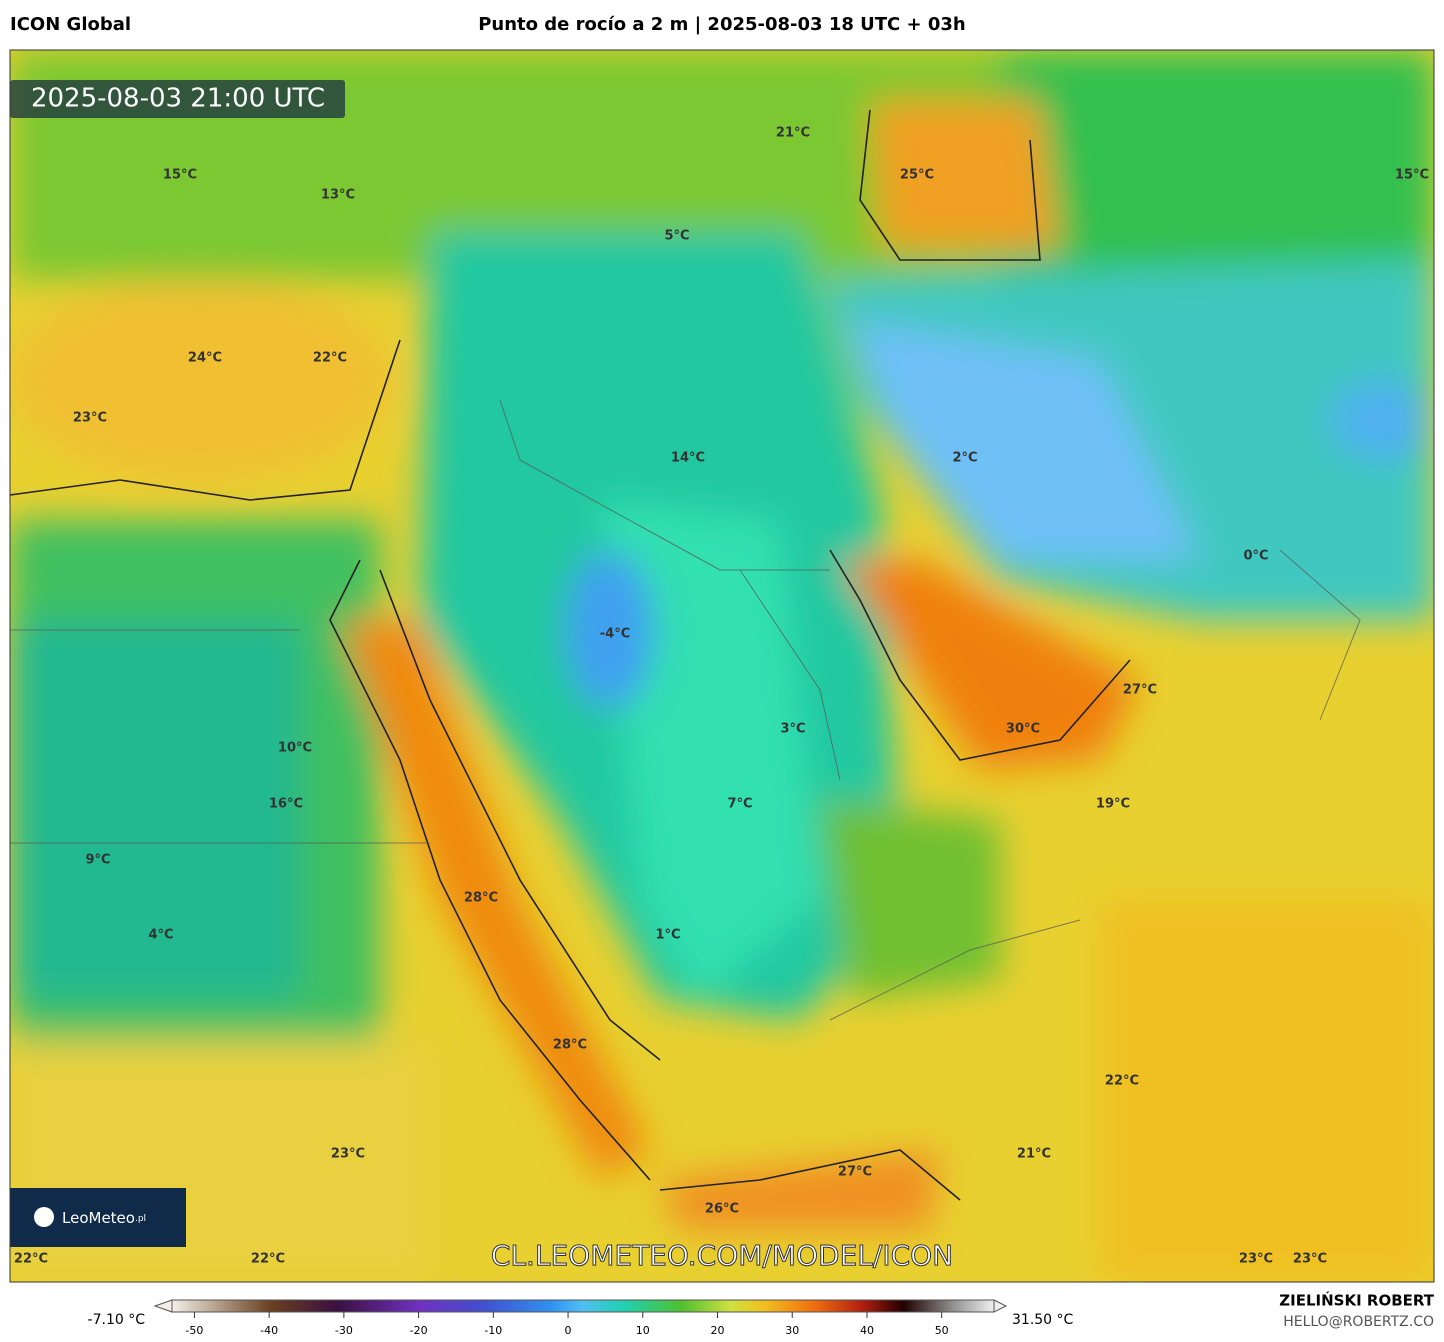  I want to click on timestamp-box, so click(177, 99).